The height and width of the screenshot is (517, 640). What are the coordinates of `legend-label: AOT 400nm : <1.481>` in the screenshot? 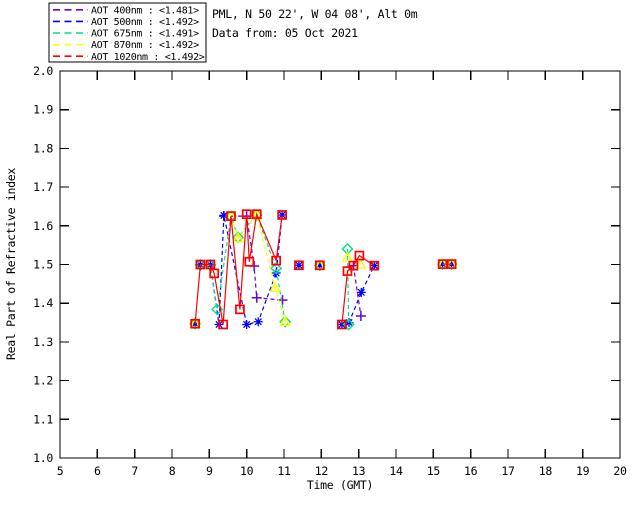 It's located at (145, 10).